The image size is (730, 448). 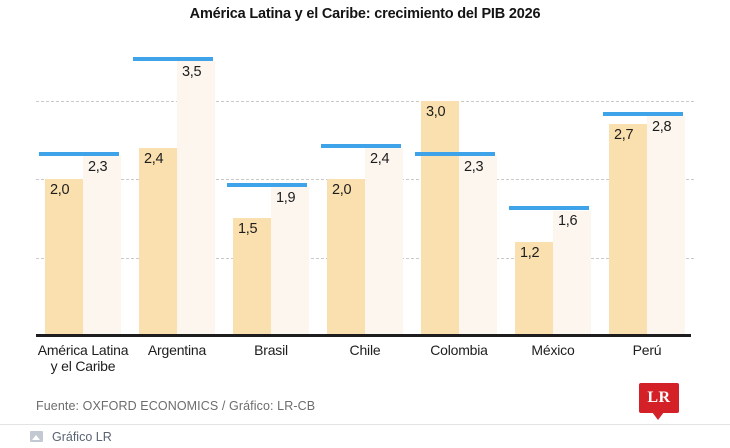 I want to click on x-axis-label: México, so click(x=553, y=350).